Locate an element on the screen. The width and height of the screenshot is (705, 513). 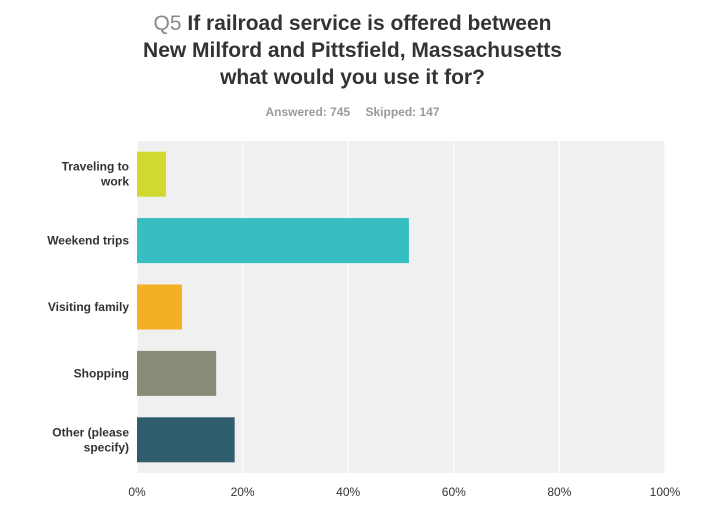
response-stats: Answered: 745 Skipped: 147 is located at coordinates (352, 112).